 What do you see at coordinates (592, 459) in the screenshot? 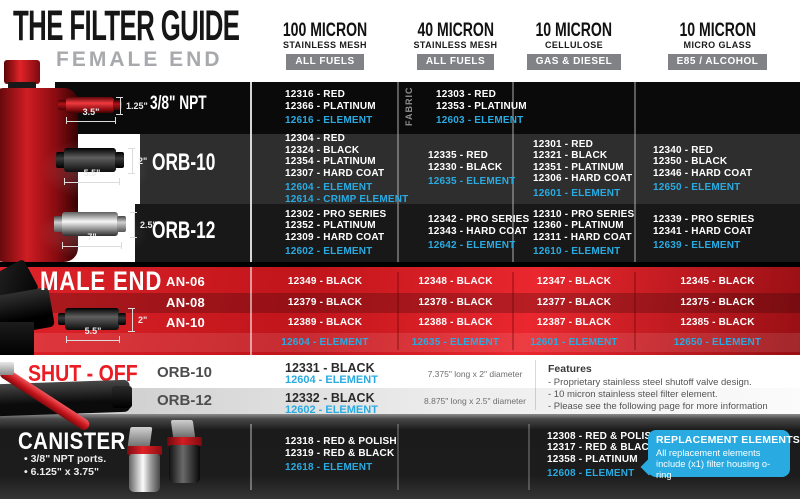
I see `part-number: 12358 - PLATINUM` at bounding box center [592, 459].